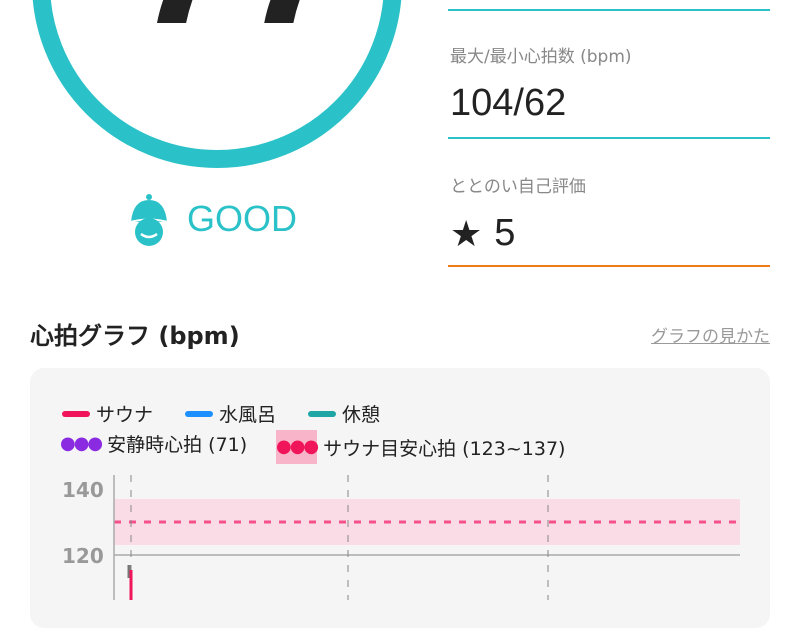  Describe the element at coordinates (361, 415) in the screenshot. I see `legend-label: 休憩` at that location.